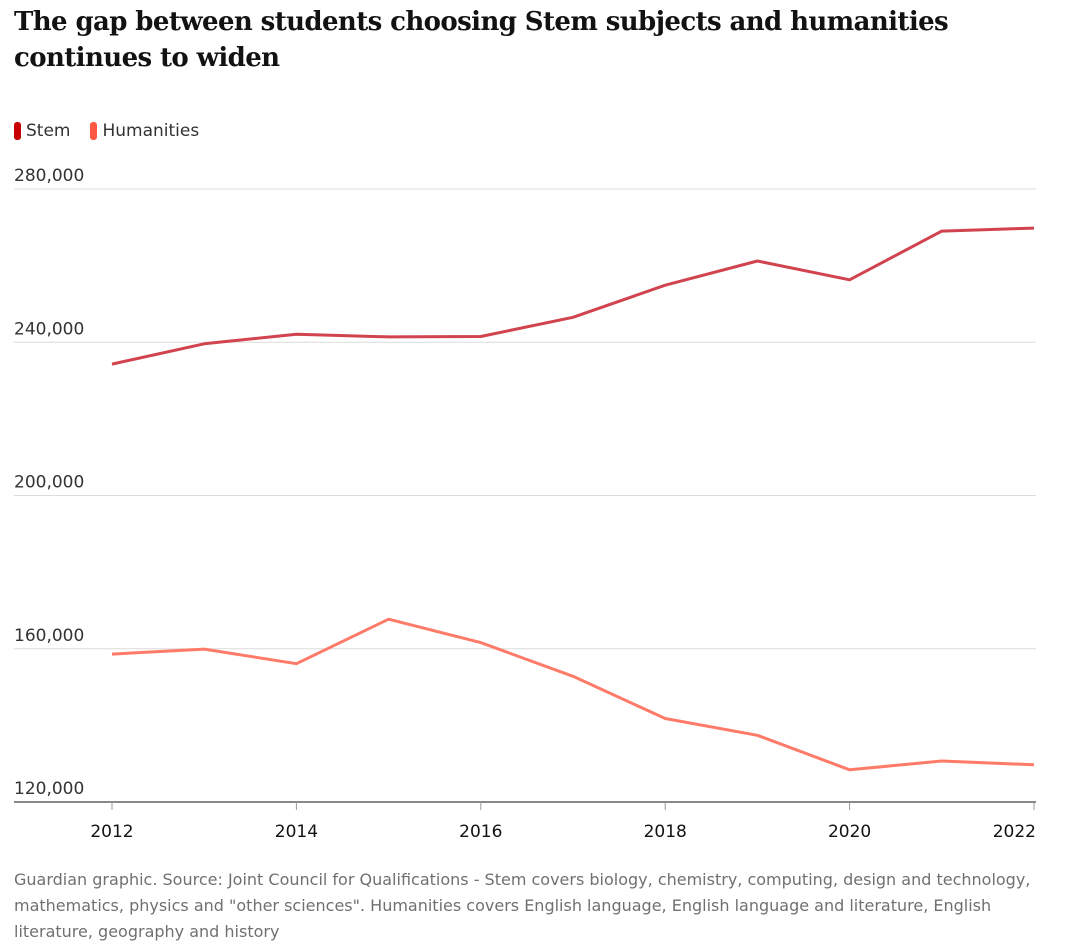 The image size is (1066, 949). Describe the element at coordinates (49, 176) in the screenshot. I see `y-tick-label: 280,000` at that location.